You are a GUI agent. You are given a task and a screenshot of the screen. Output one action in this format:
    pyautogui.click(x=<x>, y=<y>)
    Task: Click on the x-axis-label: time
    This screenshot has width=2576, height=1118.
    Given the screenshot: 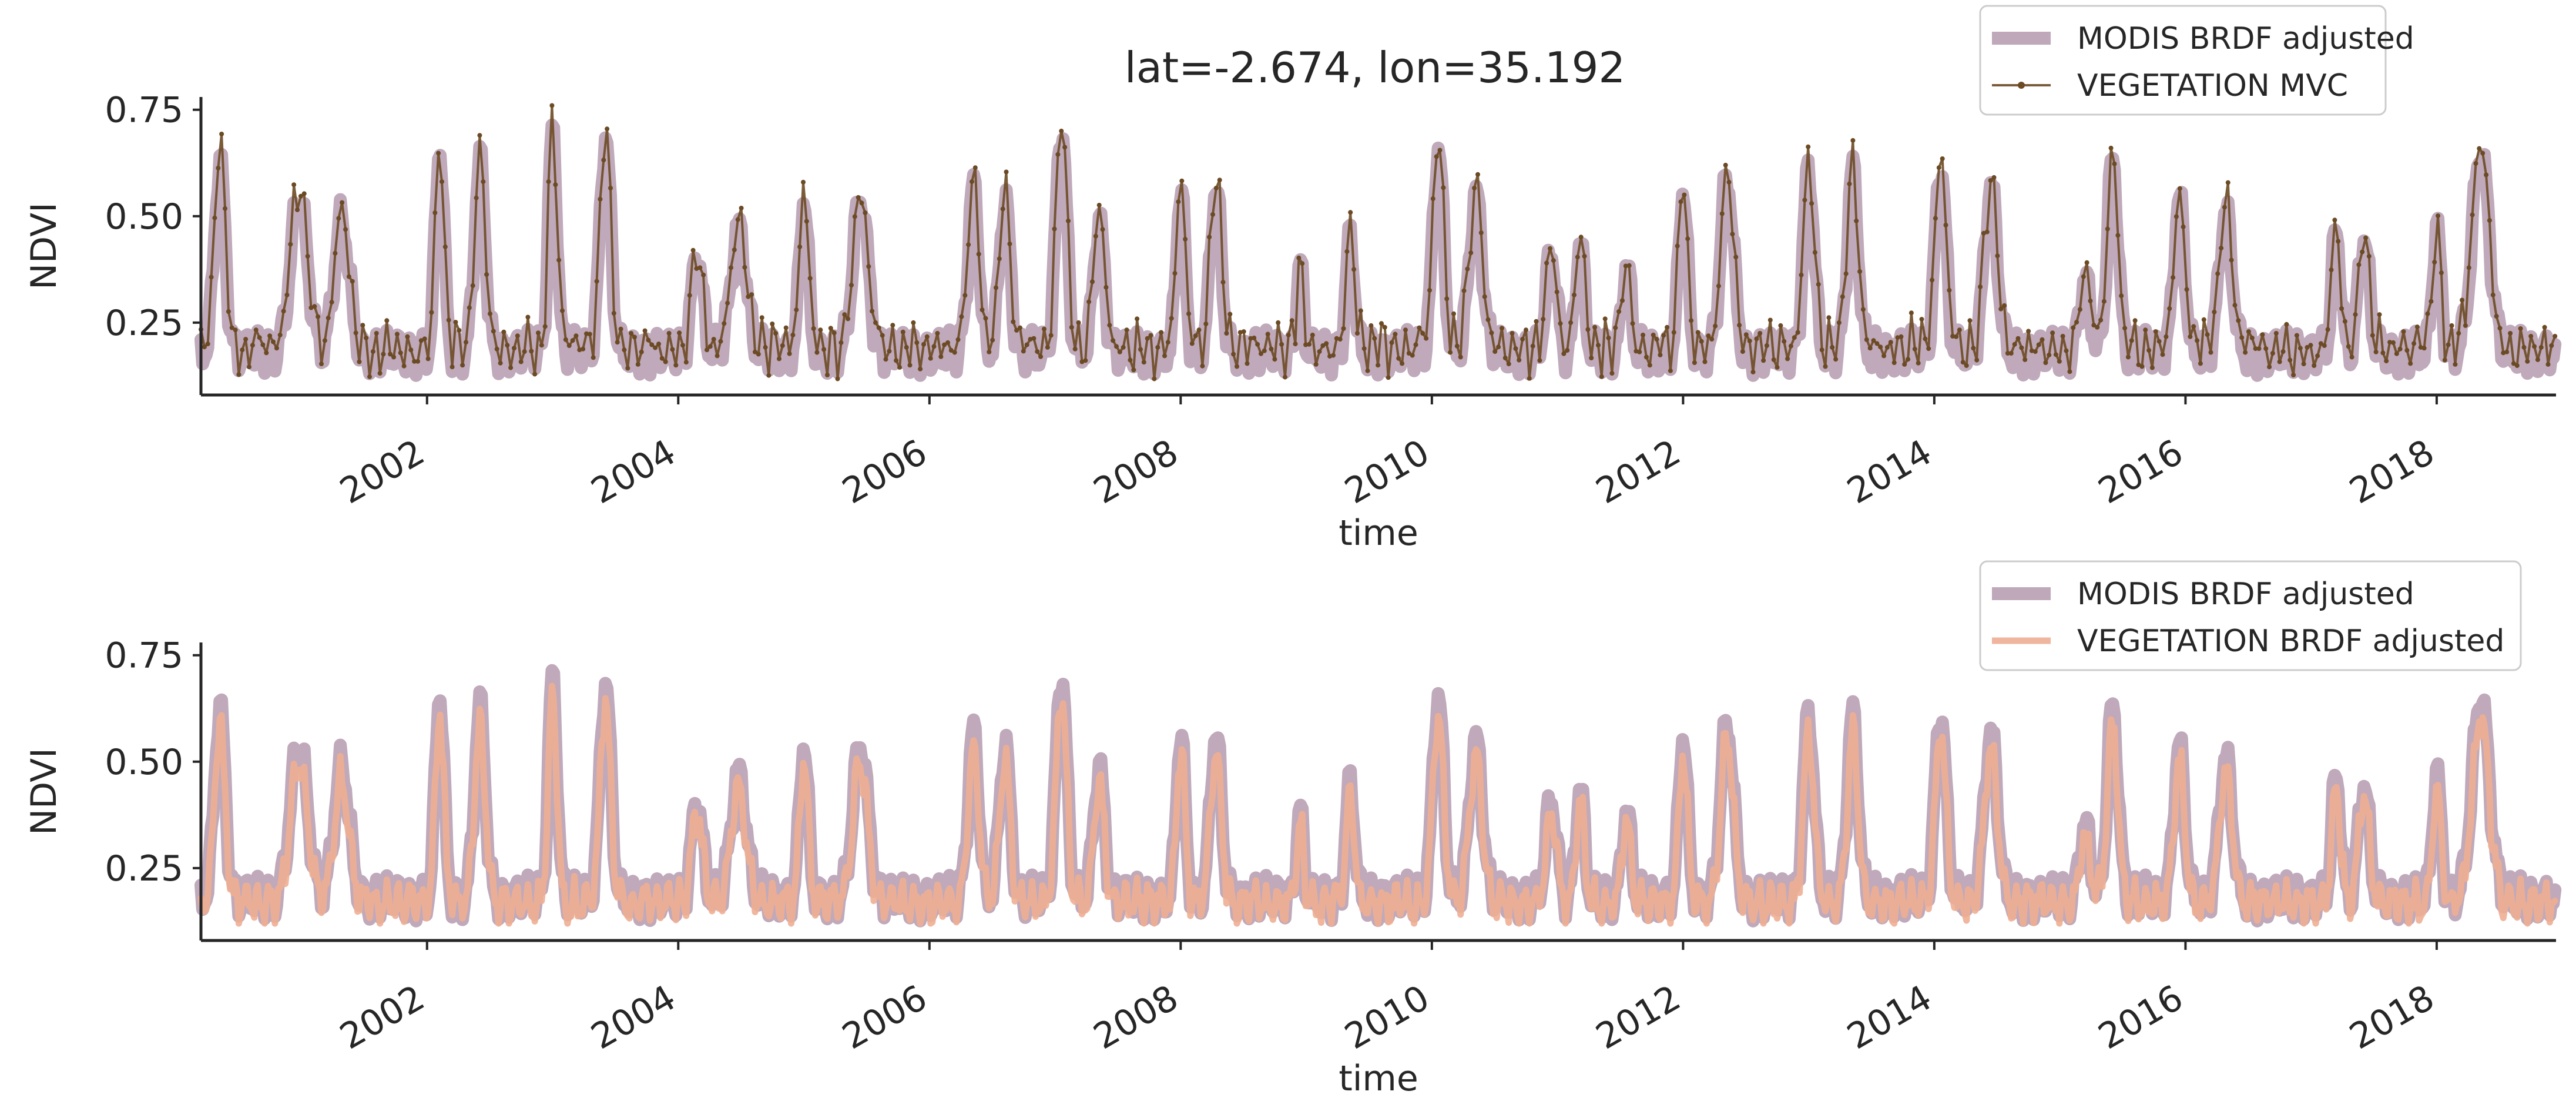 What is the action you would take?
    pyautogui.click(x=1378, y=533)
    